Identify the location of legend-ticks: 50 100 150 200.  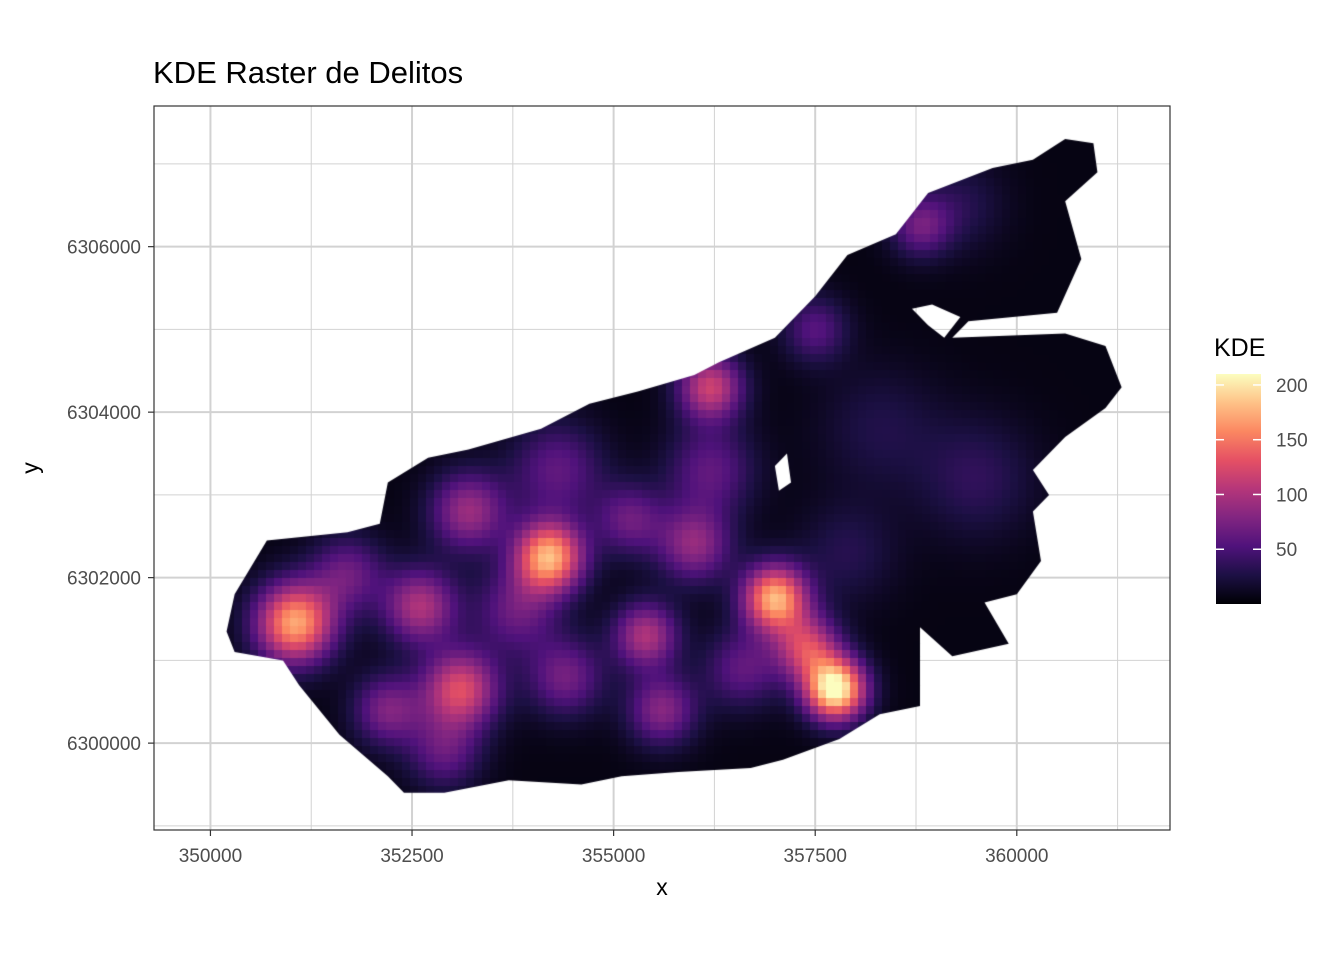
(1262, 468).